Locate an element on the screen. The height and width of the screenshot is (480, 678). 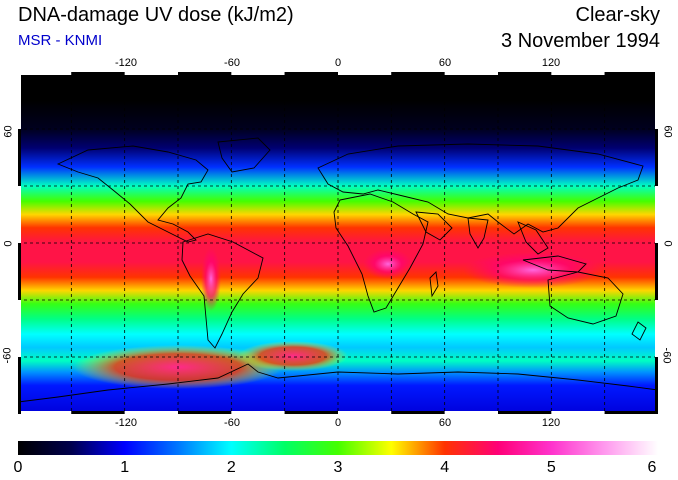
andes-peak is located at coordinates (211, 279).